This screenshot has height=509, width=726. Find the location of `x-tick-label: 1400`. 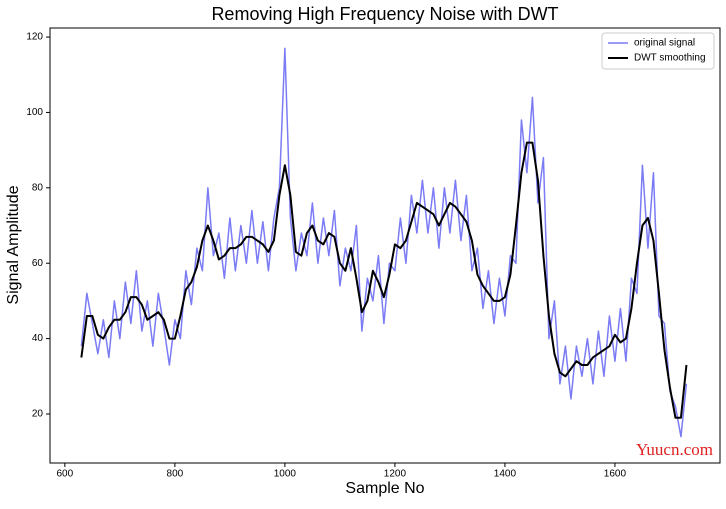

x-tick-label: 1400 is located at coordinates (505, 474).